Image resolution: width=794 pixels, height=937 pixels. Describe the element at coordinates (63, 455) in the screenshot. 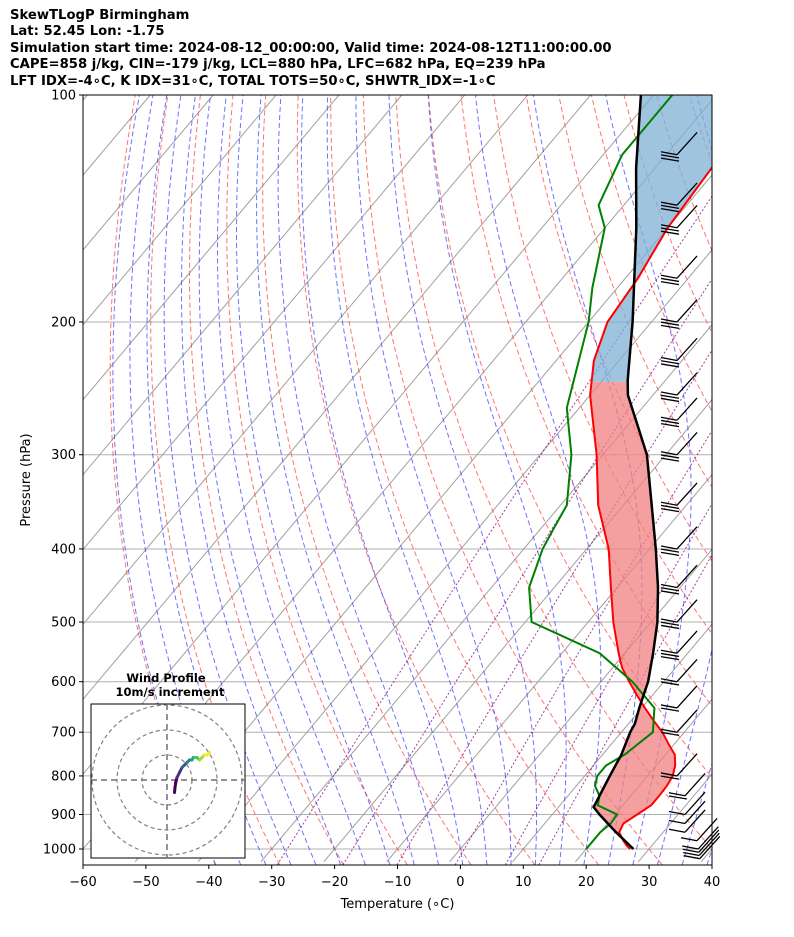

I see `y-tick-label: 300` at that location.